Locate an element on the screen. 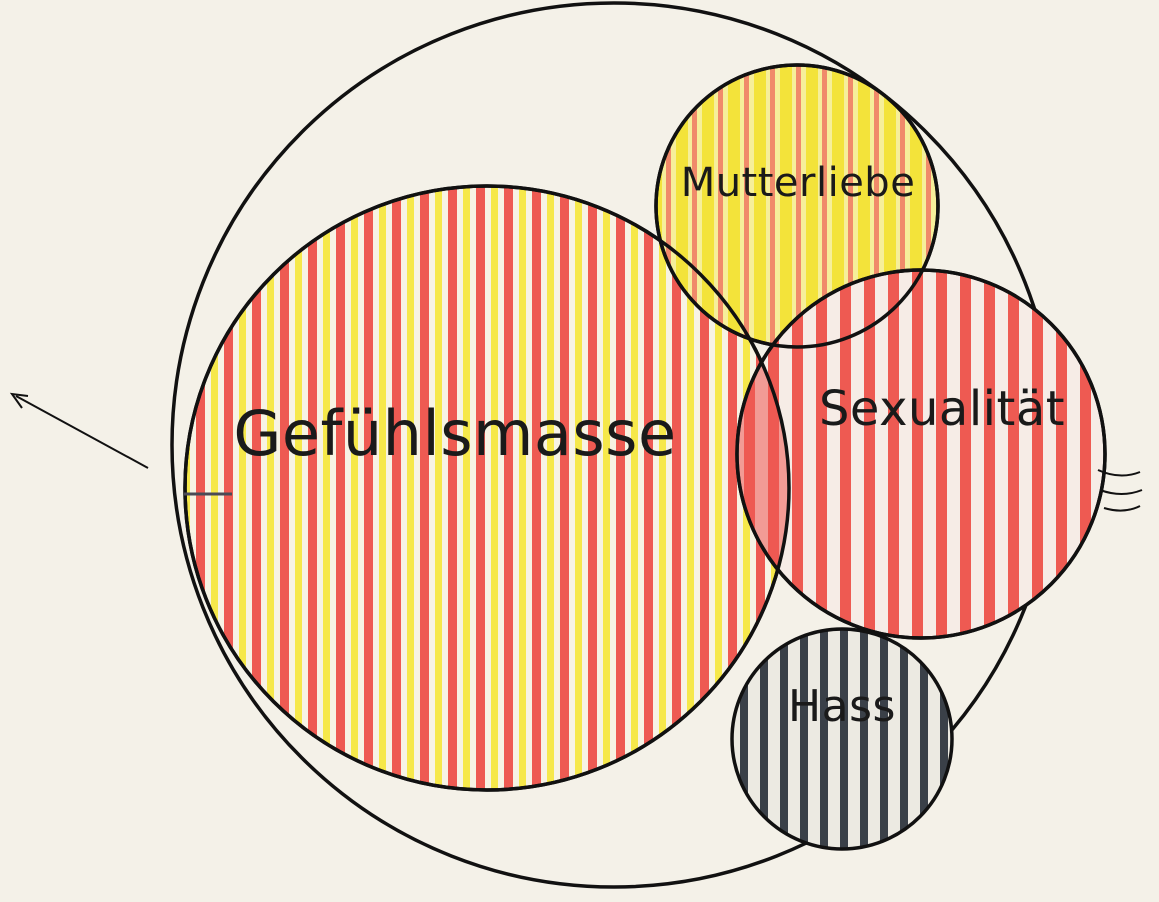  label-gefuehlsmasse: Gefühlsmasse is located at coordinates (454, 433).